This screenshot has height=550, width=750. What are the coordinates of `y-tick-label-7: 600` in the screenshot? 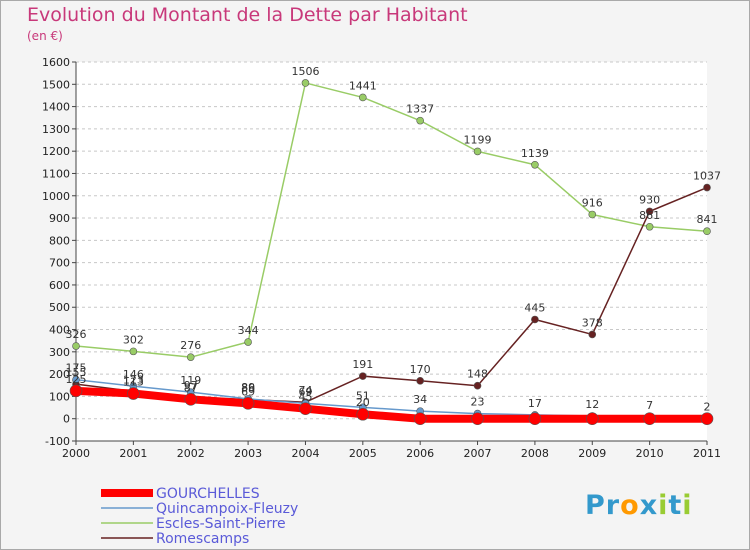 It's located at (59, 285).